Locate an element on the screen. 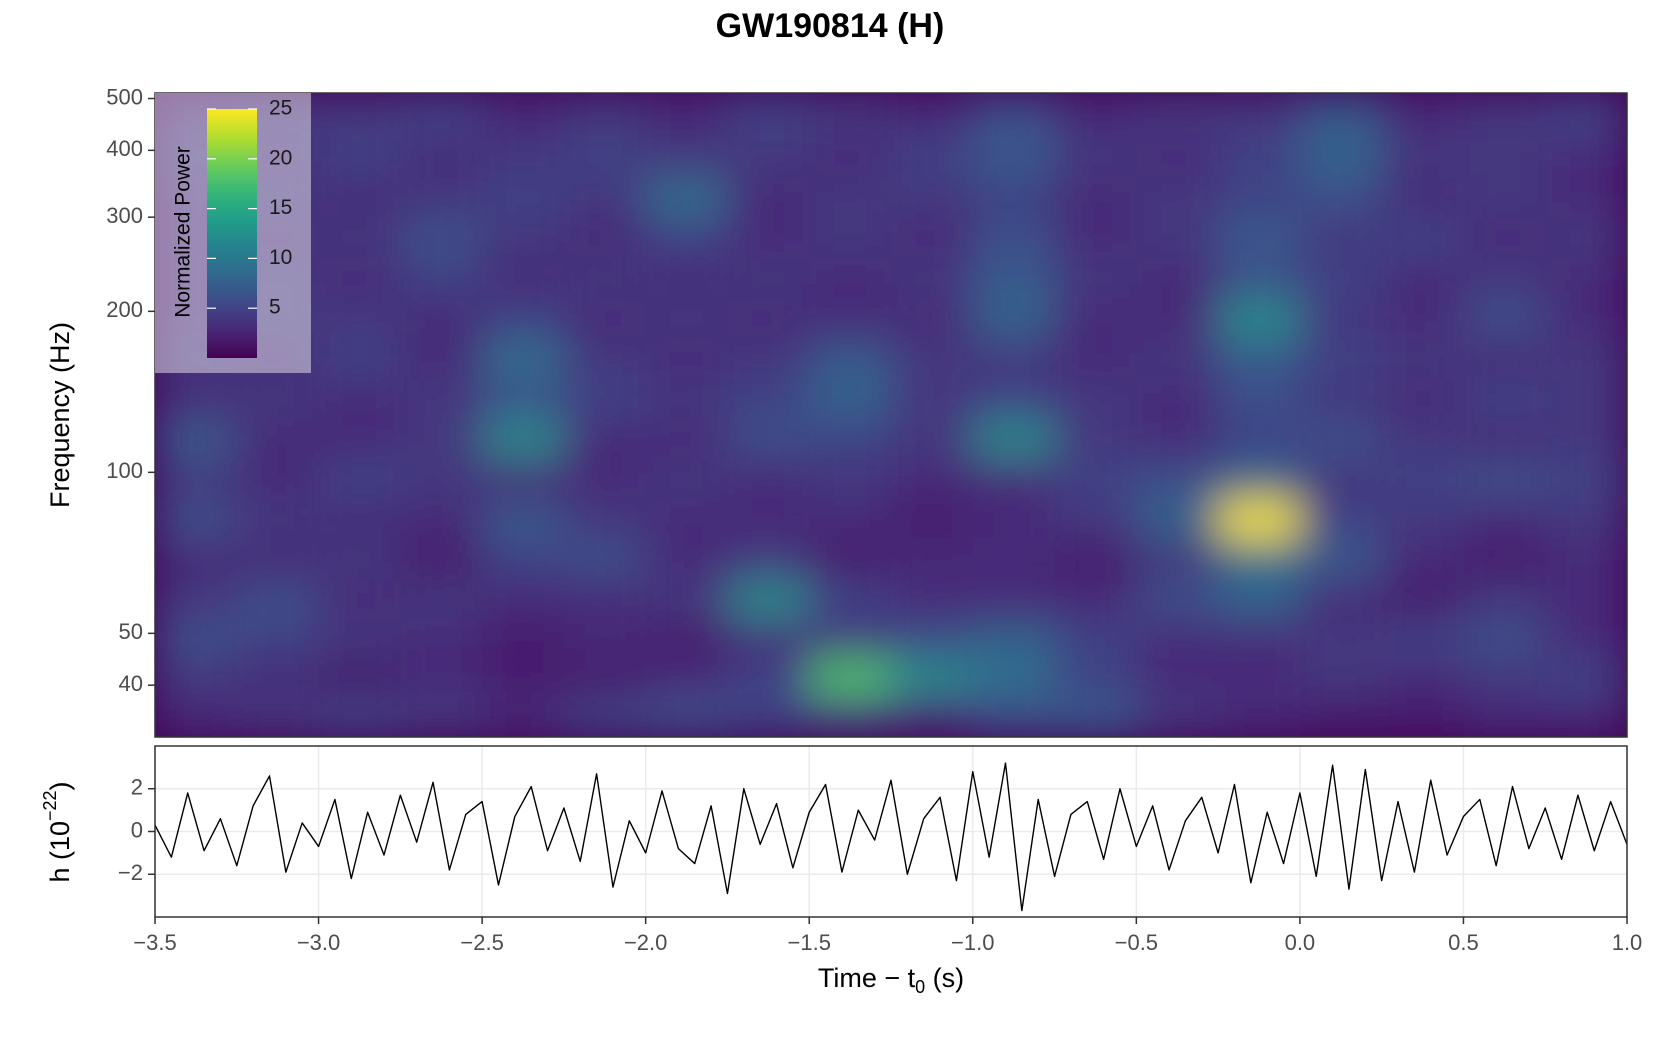 This screenshot has width=1661, height=1038. x-tick-label: −1.0 is located at coordinates (972, 942).